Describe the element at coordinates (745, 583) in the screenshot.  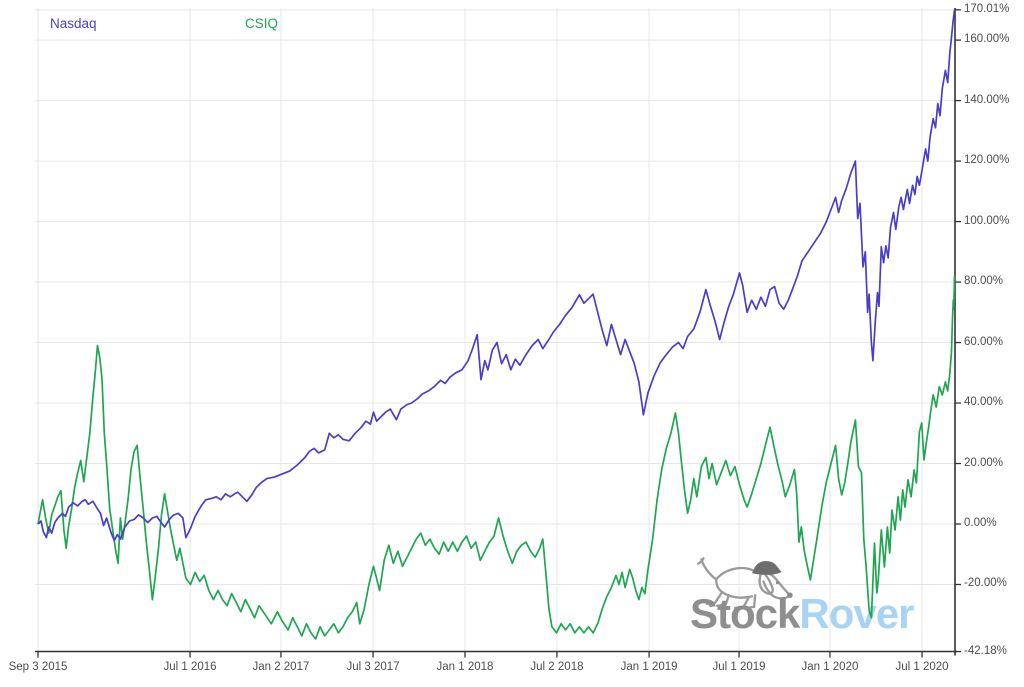
I see `stockrover-dog-icon` at that location.